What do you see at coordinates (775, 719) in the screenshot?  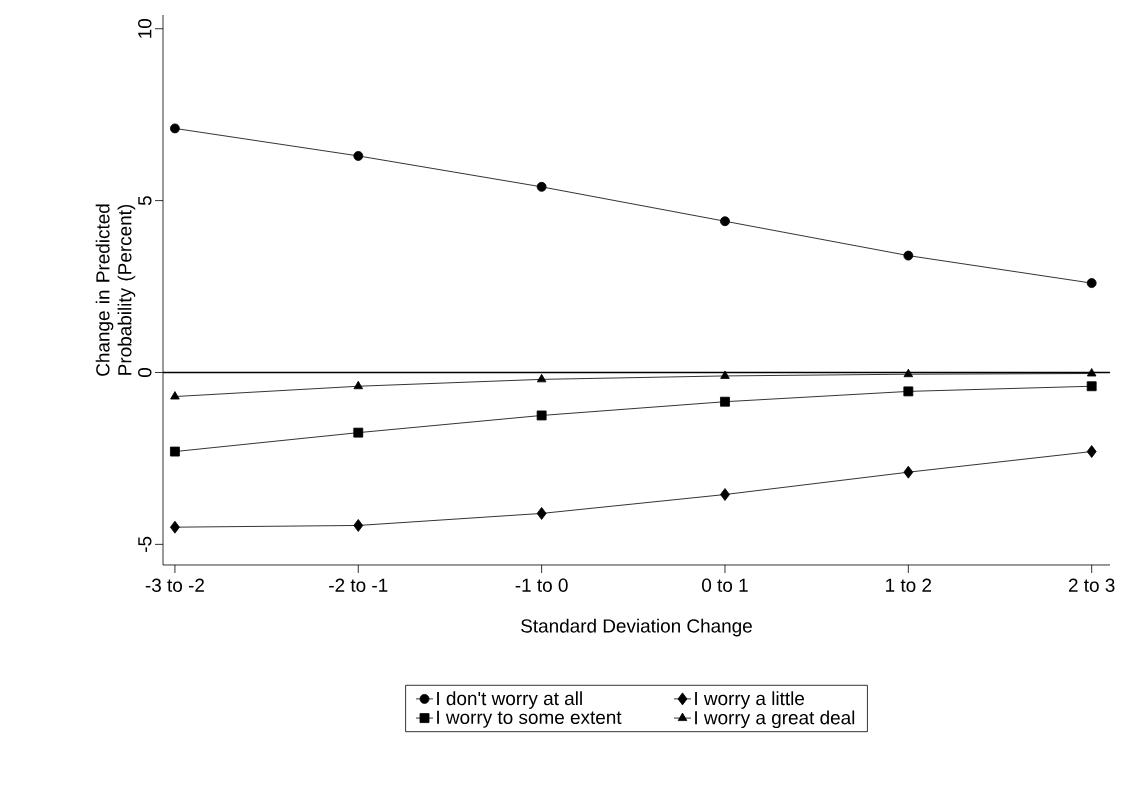 I see `legend-label: I worry a great deal` at bounding box center [775, 719].